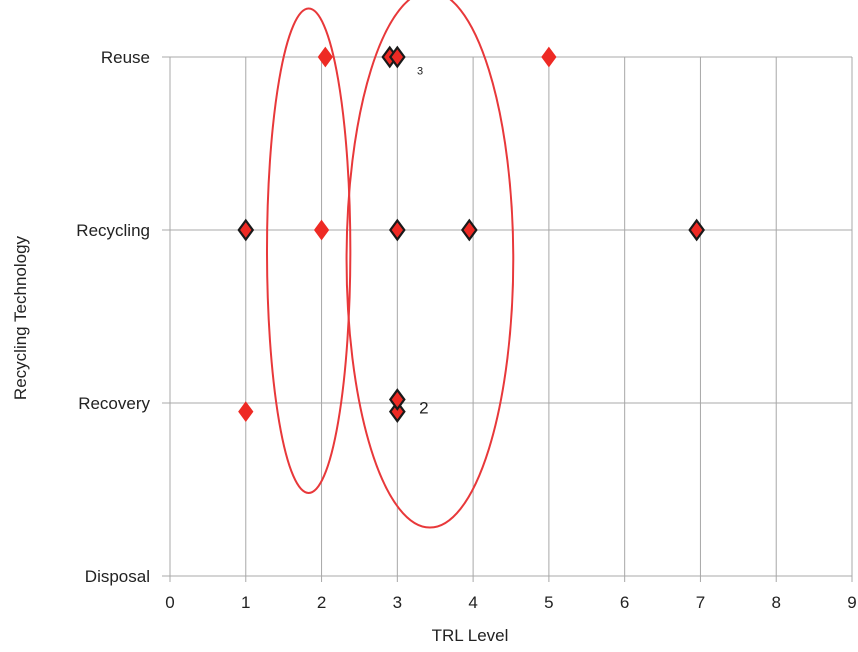 The width and height of the screenshot is (858, 652). Describe the element at coordinates (113, 317) in the screenshot. I see `y-tick-labels: Disposal Recovery Recycling Reuse` at that location.